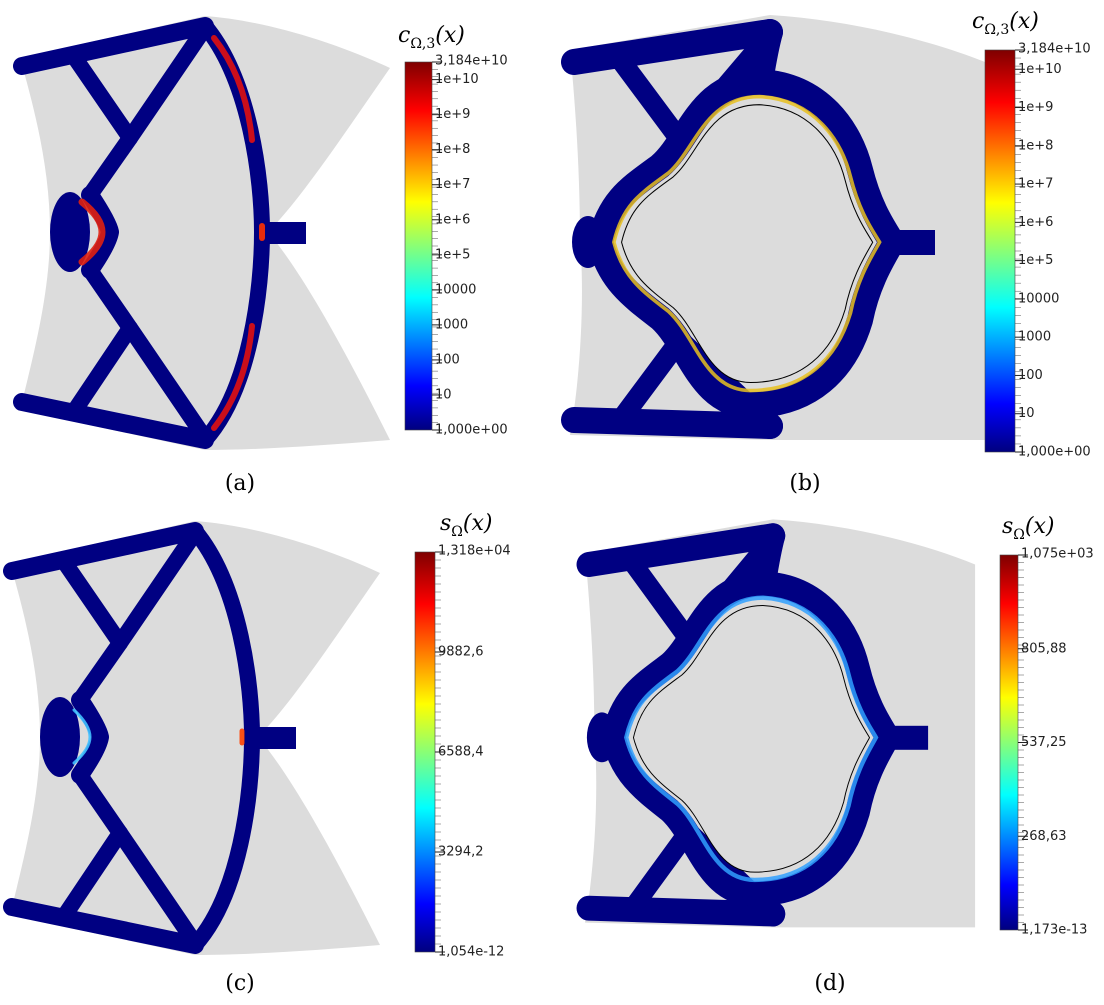  I want to click on caption: (c), so click(240, 983).